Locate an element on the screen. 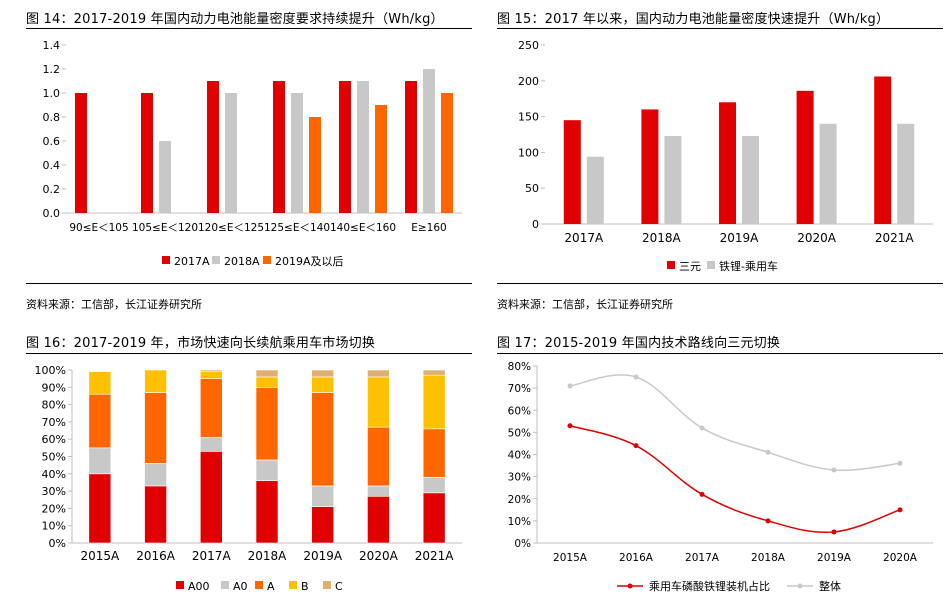  c15-legend-label-0: 三元 is located at coordinates (690, 266).